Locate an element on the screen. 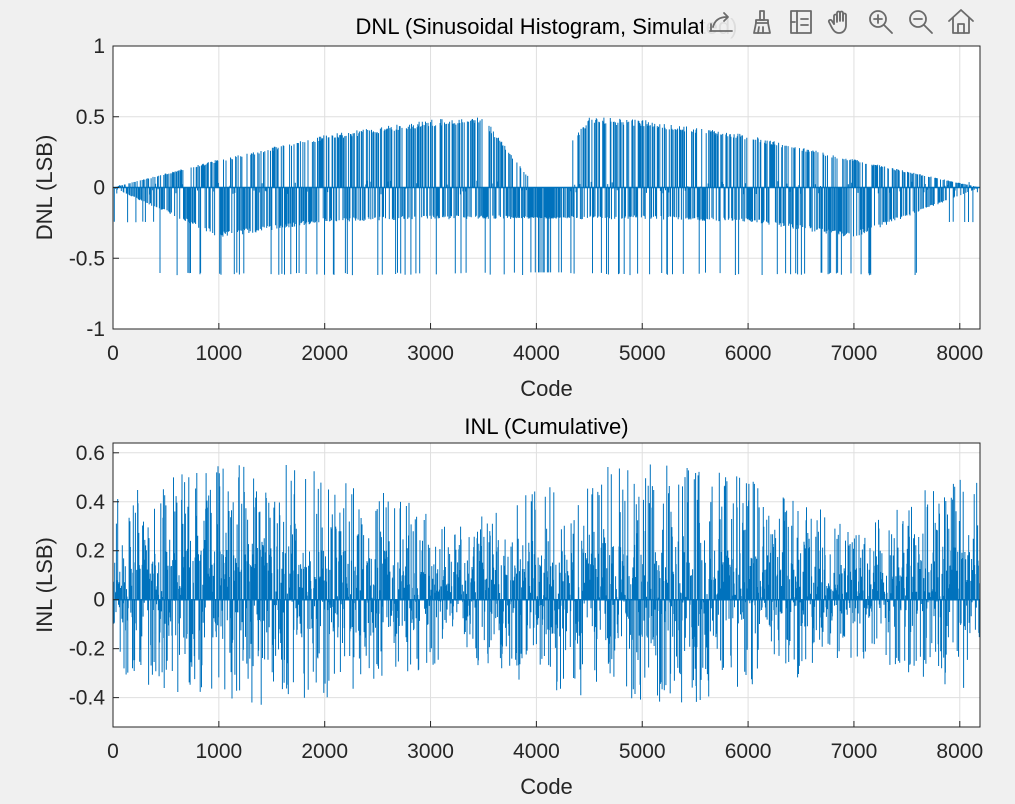 The width and height of the screenshot is (1015, 804). inl-y-tick-label: -0.4 is located at coordinates (87, 698).